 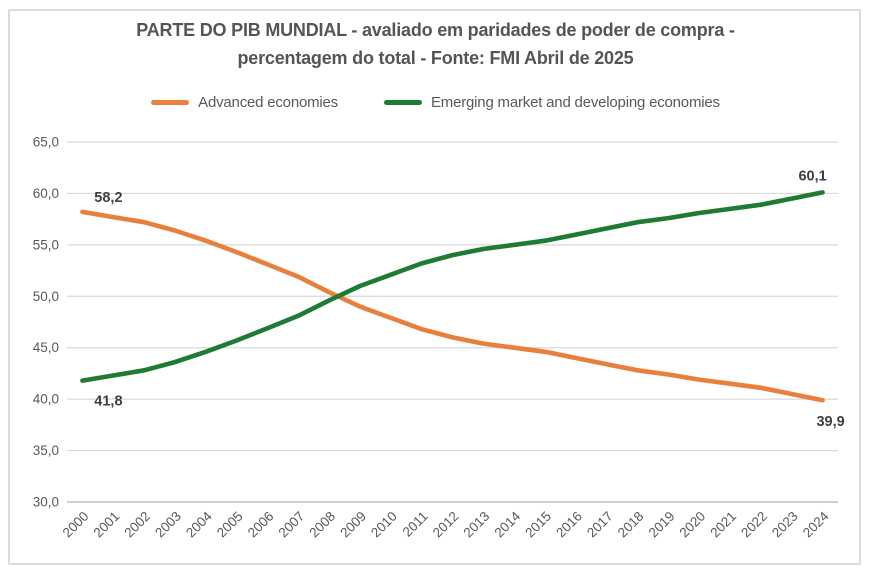 What do you see at coordinates (230, 525) in the screenshot?
I see `x-axis-tick-label: 2005` at bounding box center [230, 525].